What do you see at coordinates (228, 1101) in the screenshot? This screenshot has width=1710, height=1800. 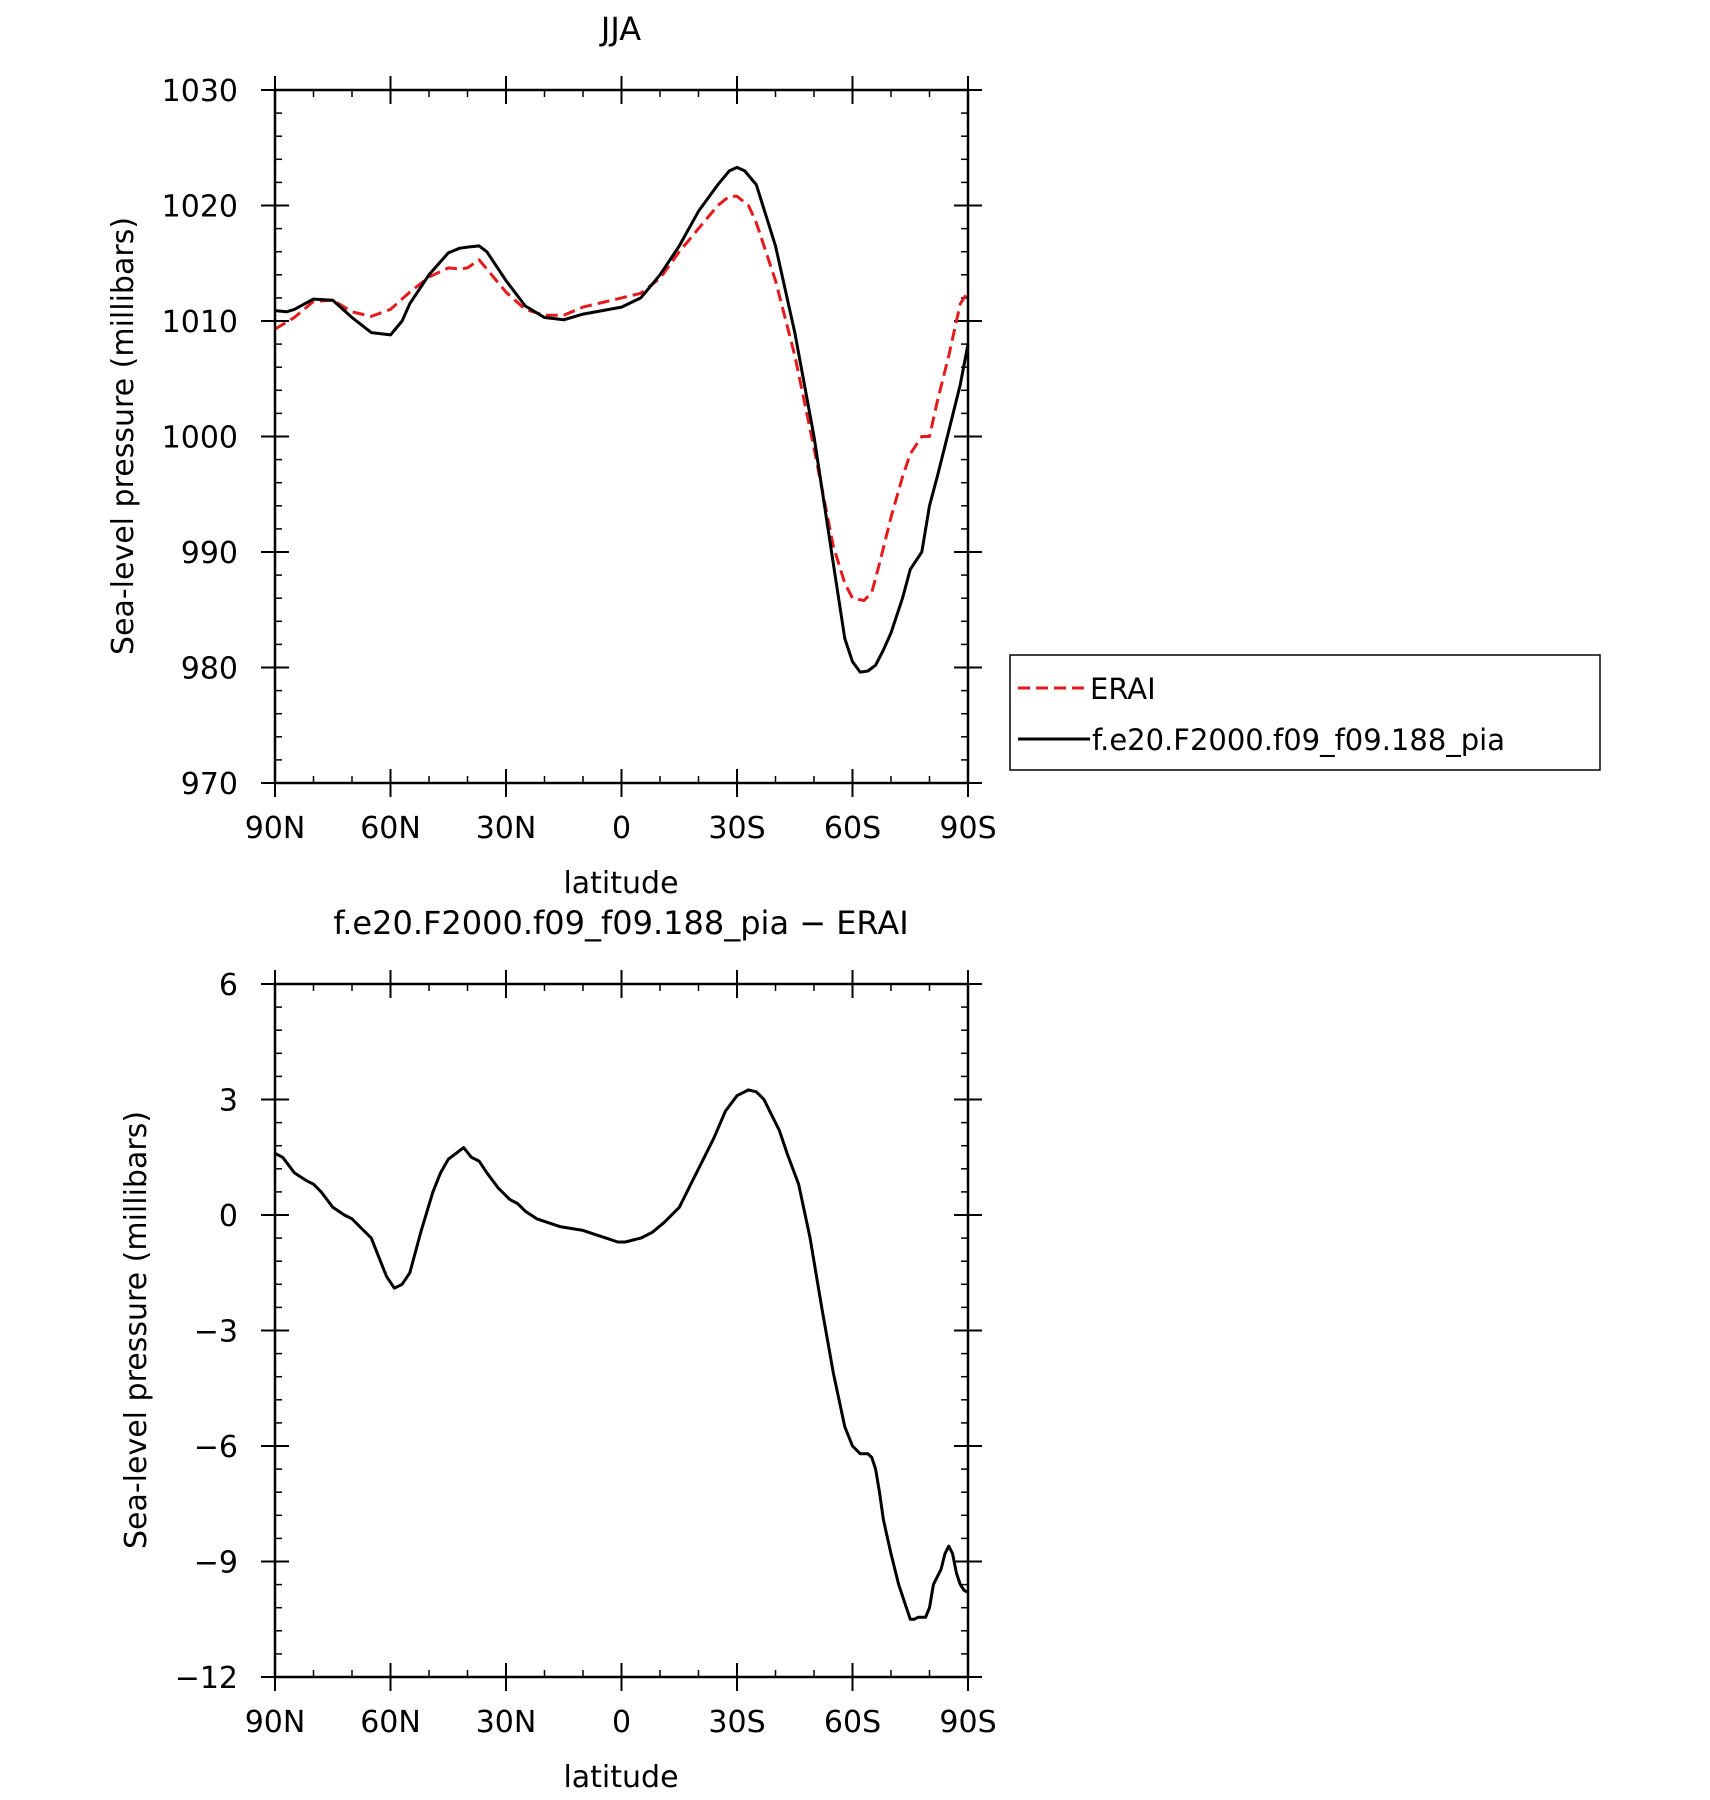 I see `y-tick-label: 3` at bounding box center [228, 1101].